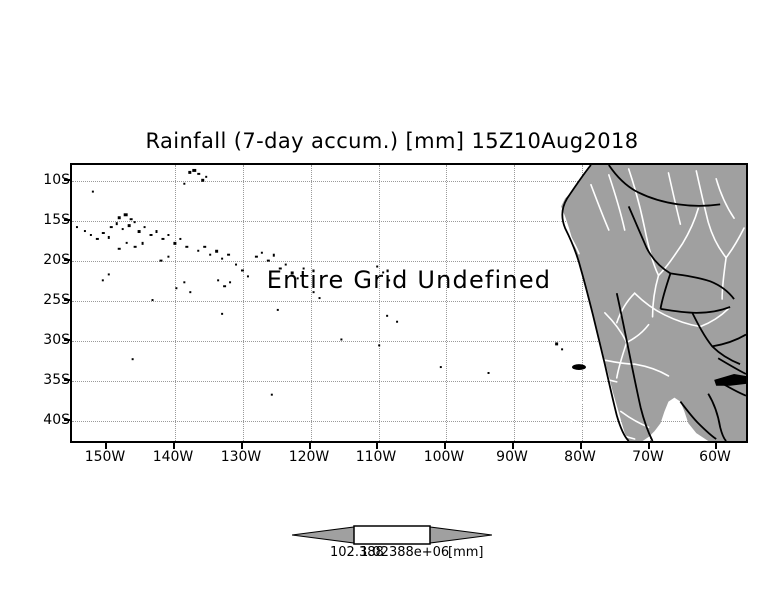 Image resolution: width=784 pixels, height=612 pixels. What do you see at coordinates (376, 457) in the screenshot?
I see `x-axis-label-110w: 110W` at bounding box center [376, 457].